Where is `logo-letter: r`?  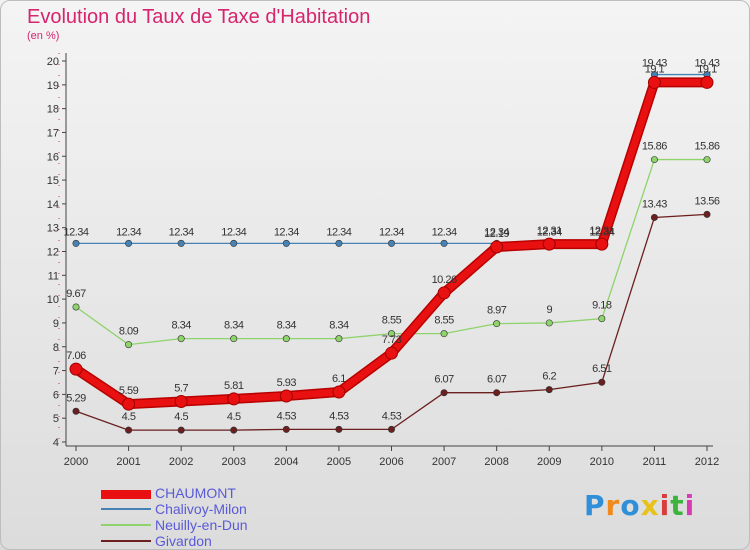 logo-letter: r is located at coordinates (613, 505).